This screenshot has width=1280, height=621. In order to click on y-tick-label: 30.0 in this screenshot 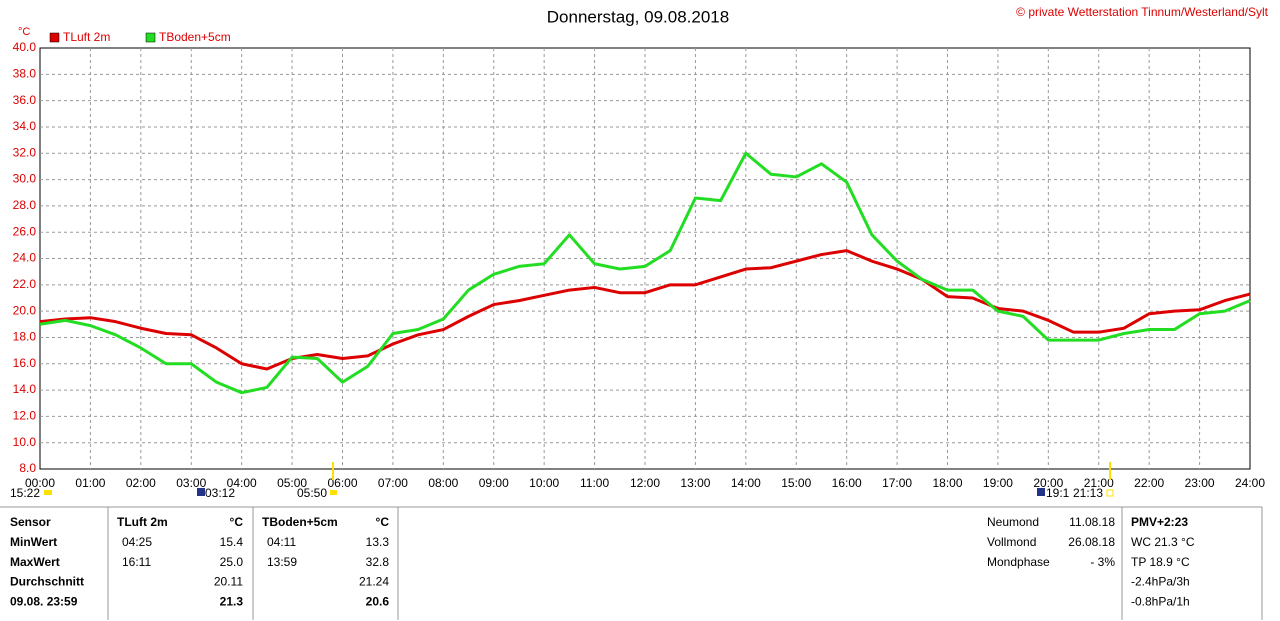, I will do `click(25, 179)`.